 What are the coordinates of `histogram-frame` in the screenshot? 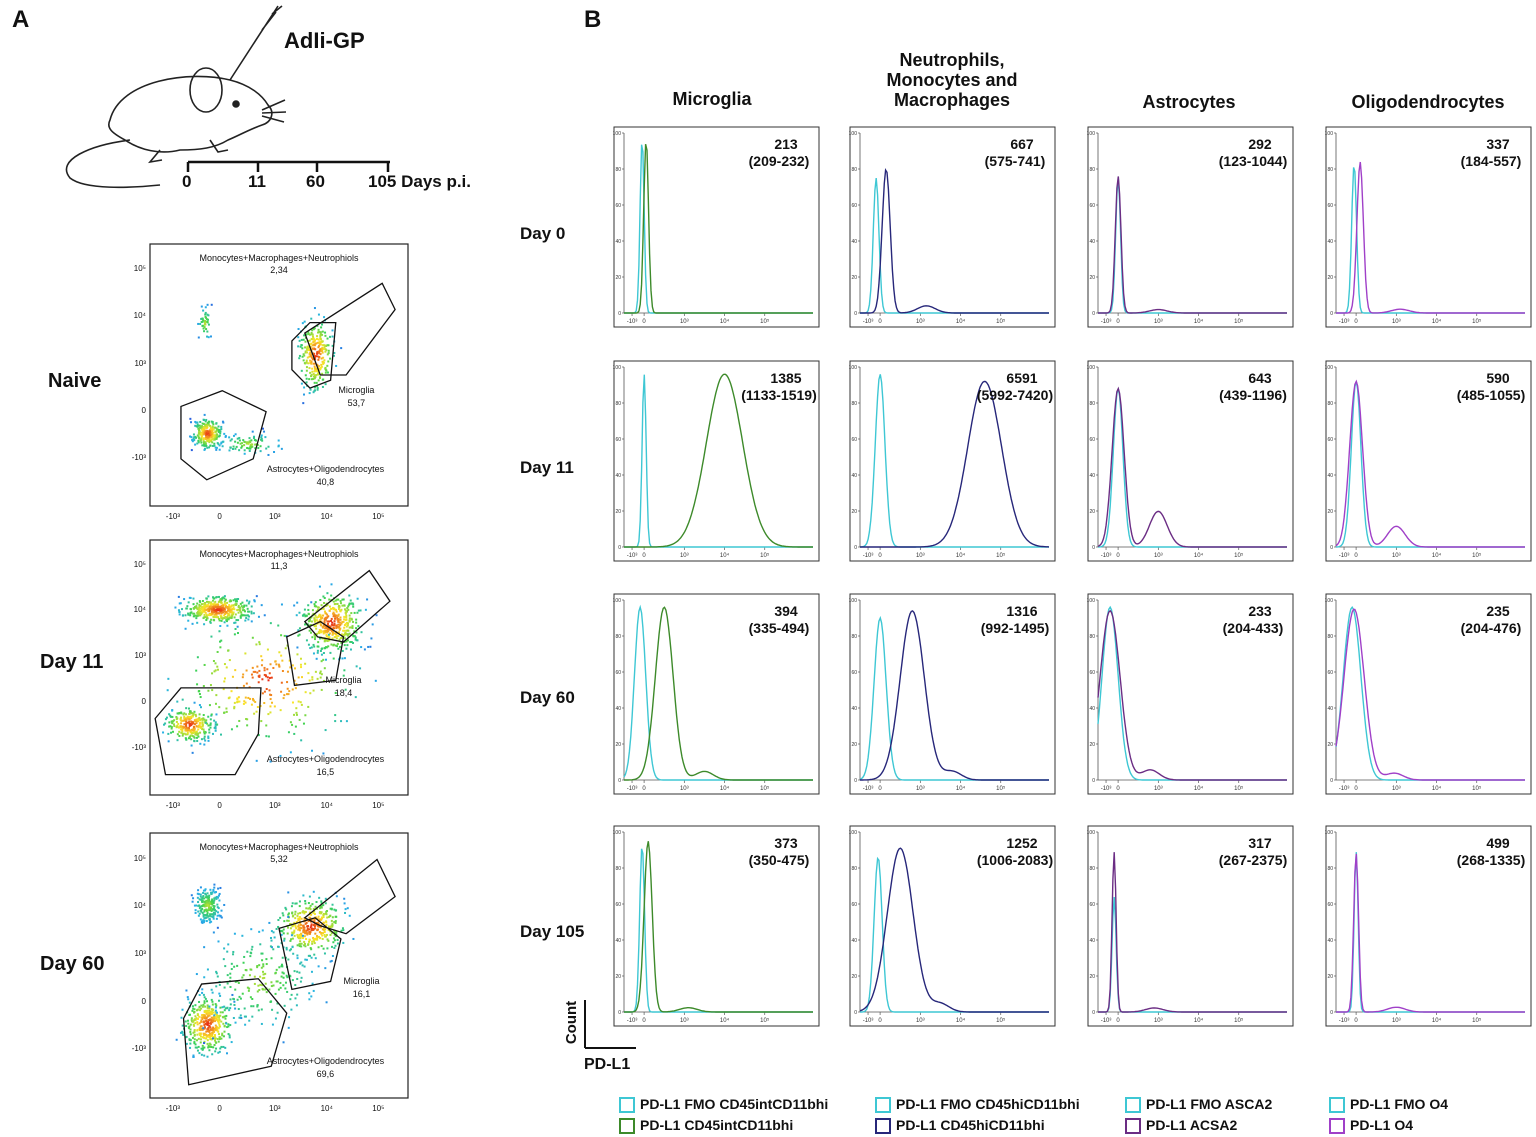 It's located at (1190, 227).